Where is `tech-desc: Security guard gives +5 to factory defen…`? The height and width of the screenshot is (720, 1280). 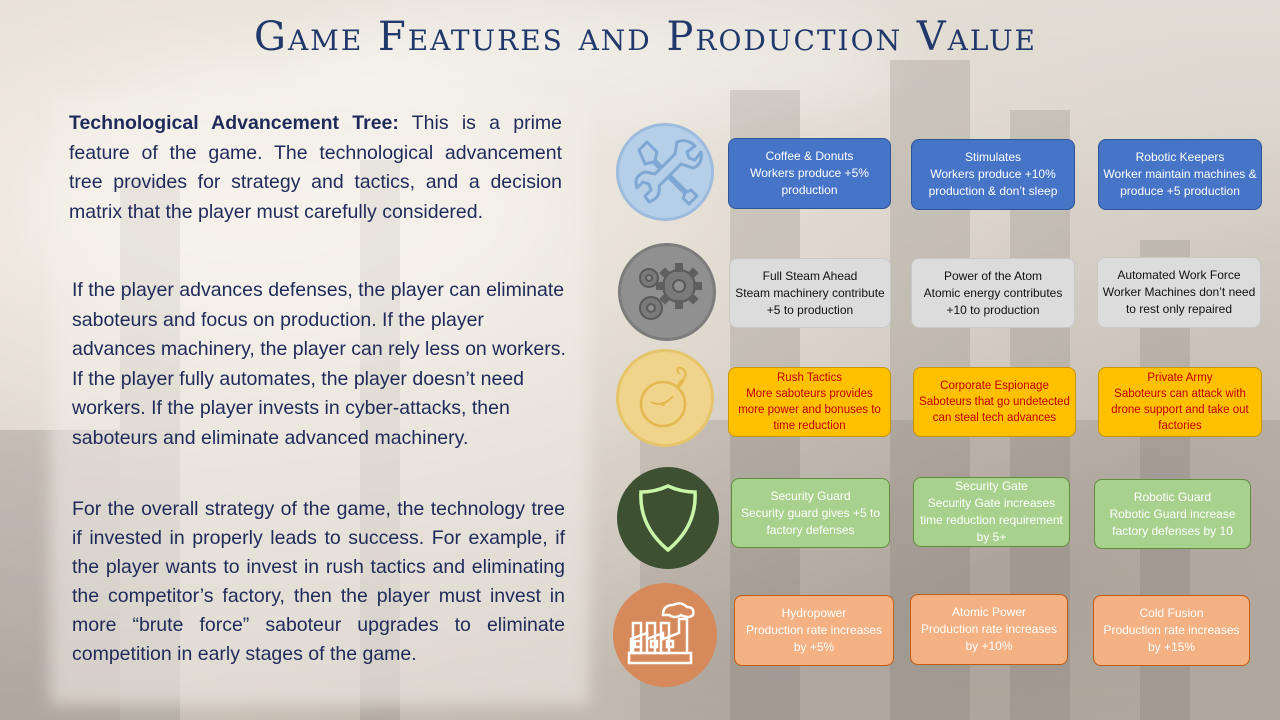
tech-desc: Security guard gives +5 to factory defen… is located at coordinates (810, 521).